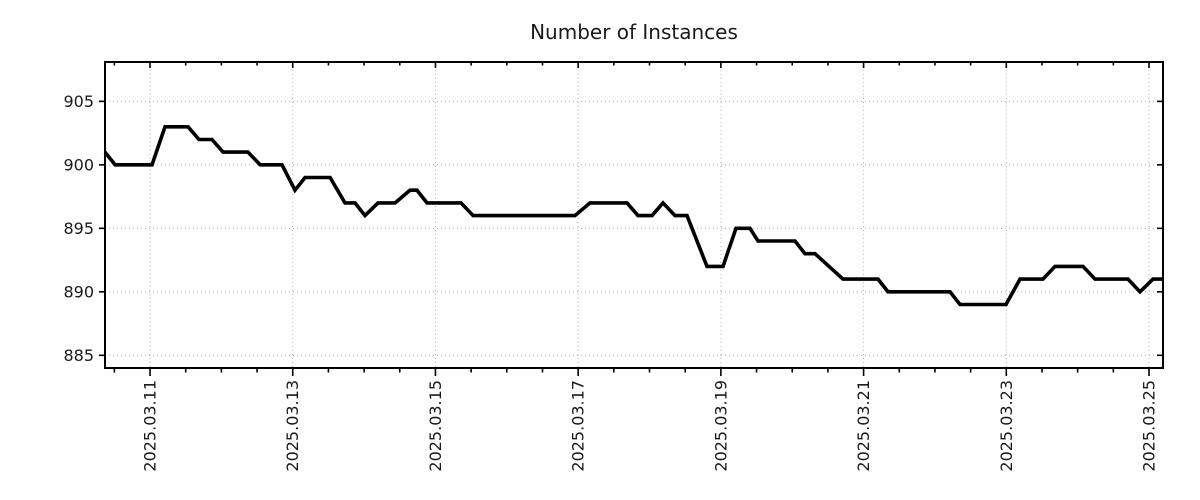  Describe the element at coordinates (1149, 426) in the screenshot. I see `x-axis-tick-label: 2025.03.25` at that location.